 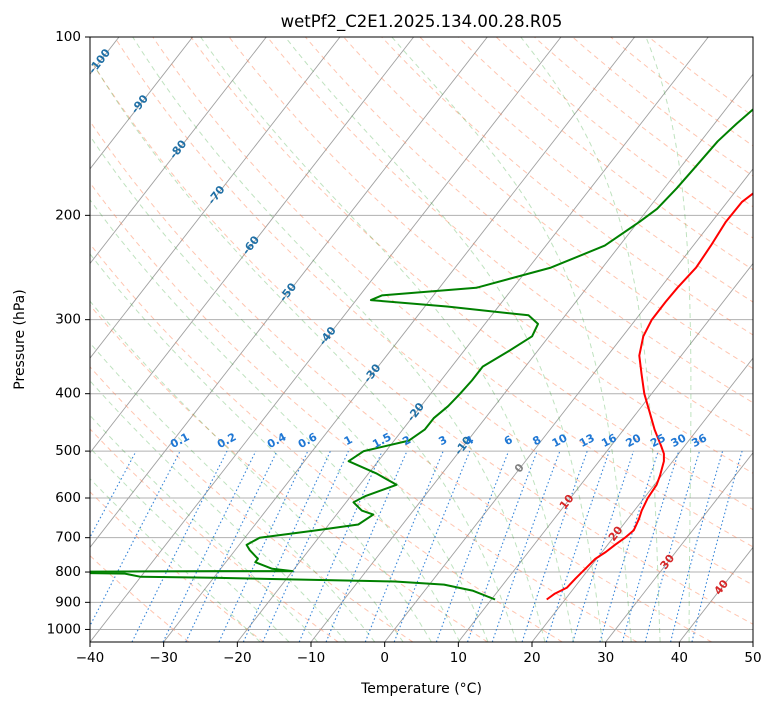 What do you see at coordinates (421, 689) in the screenshot?
I see `x-axis-title: Temperature (°C)` at bounding box center [421, 689].